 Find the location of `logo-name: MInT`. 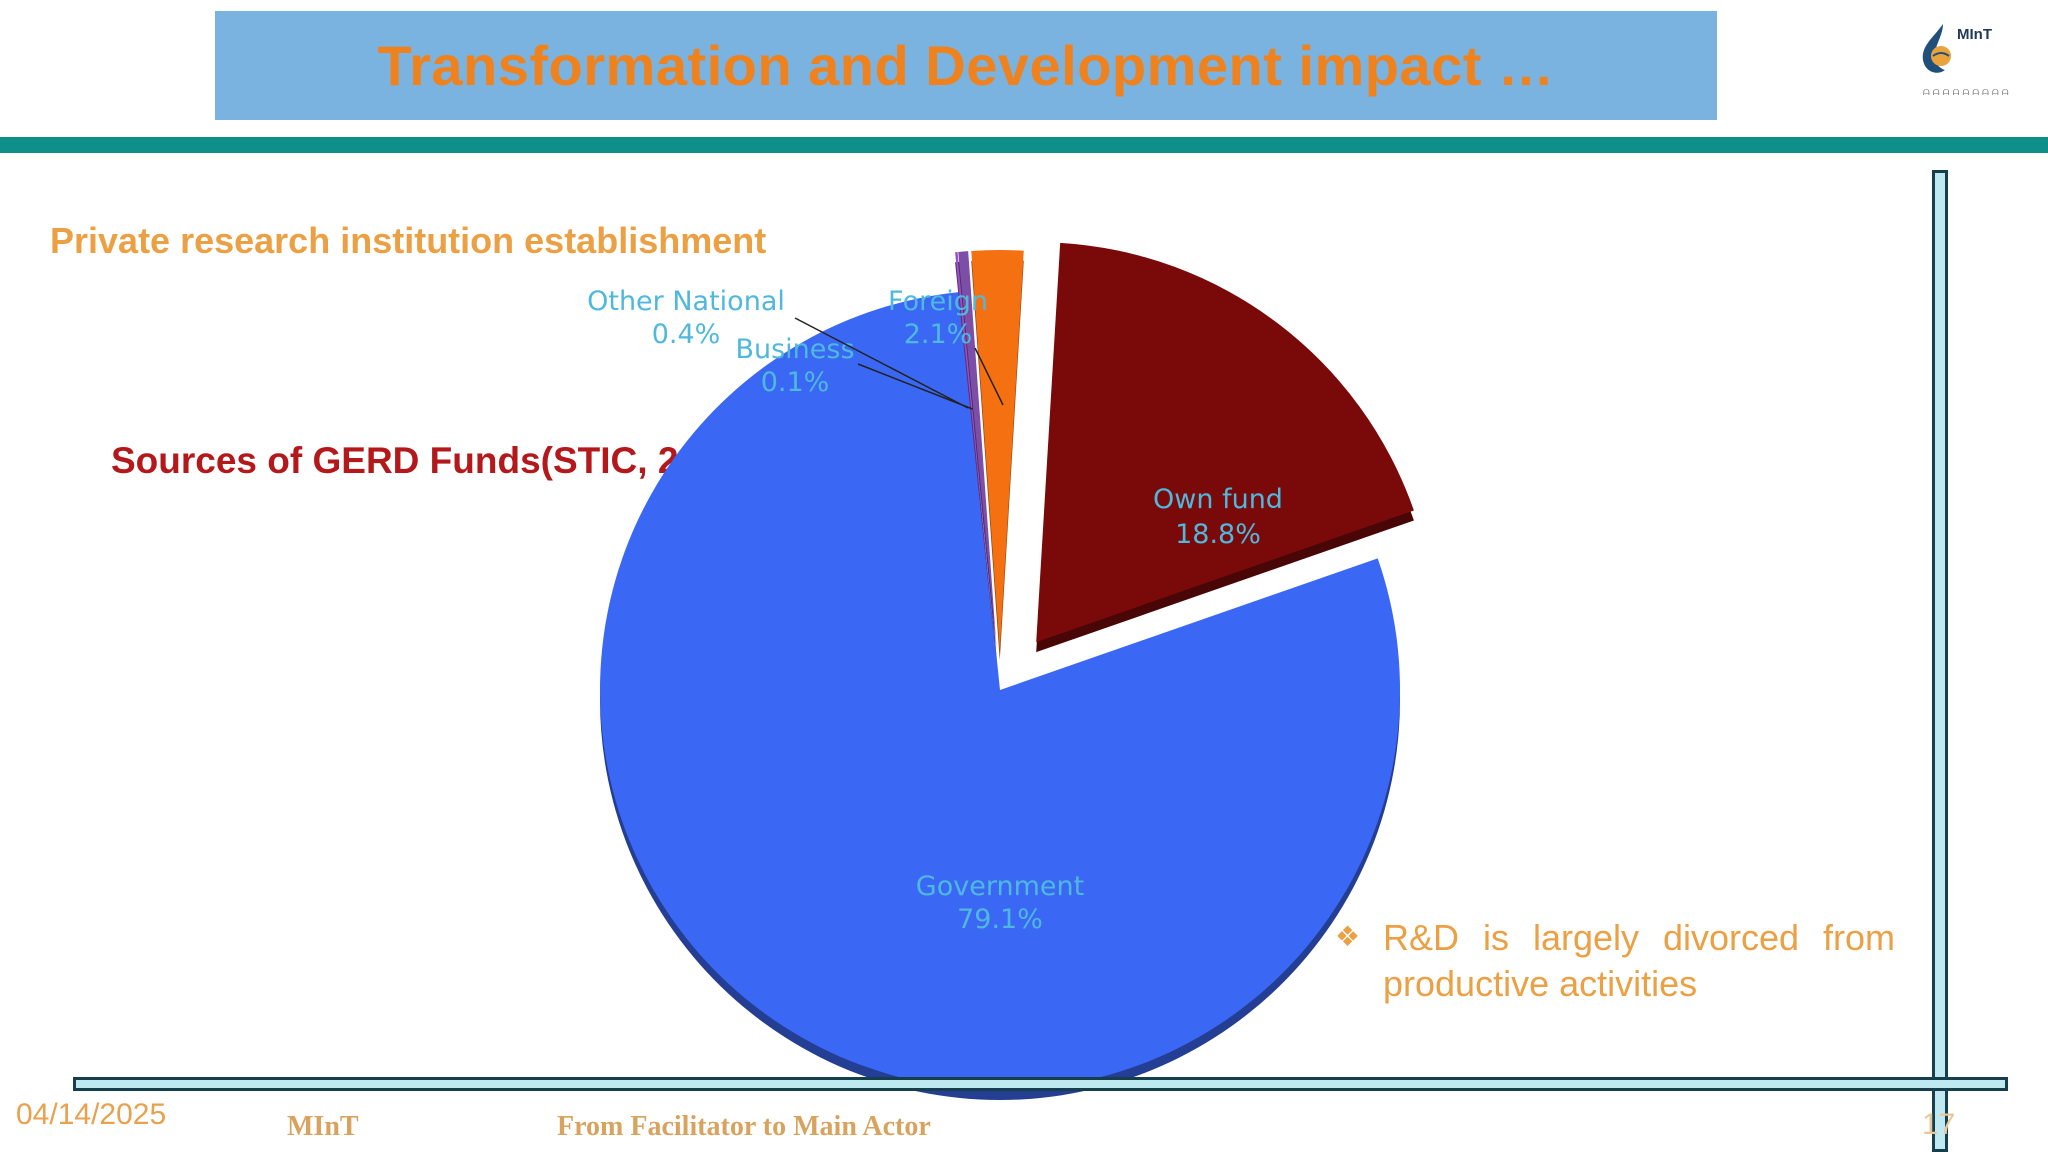

logo-name: MInT is located at coordinates (1974, 34).